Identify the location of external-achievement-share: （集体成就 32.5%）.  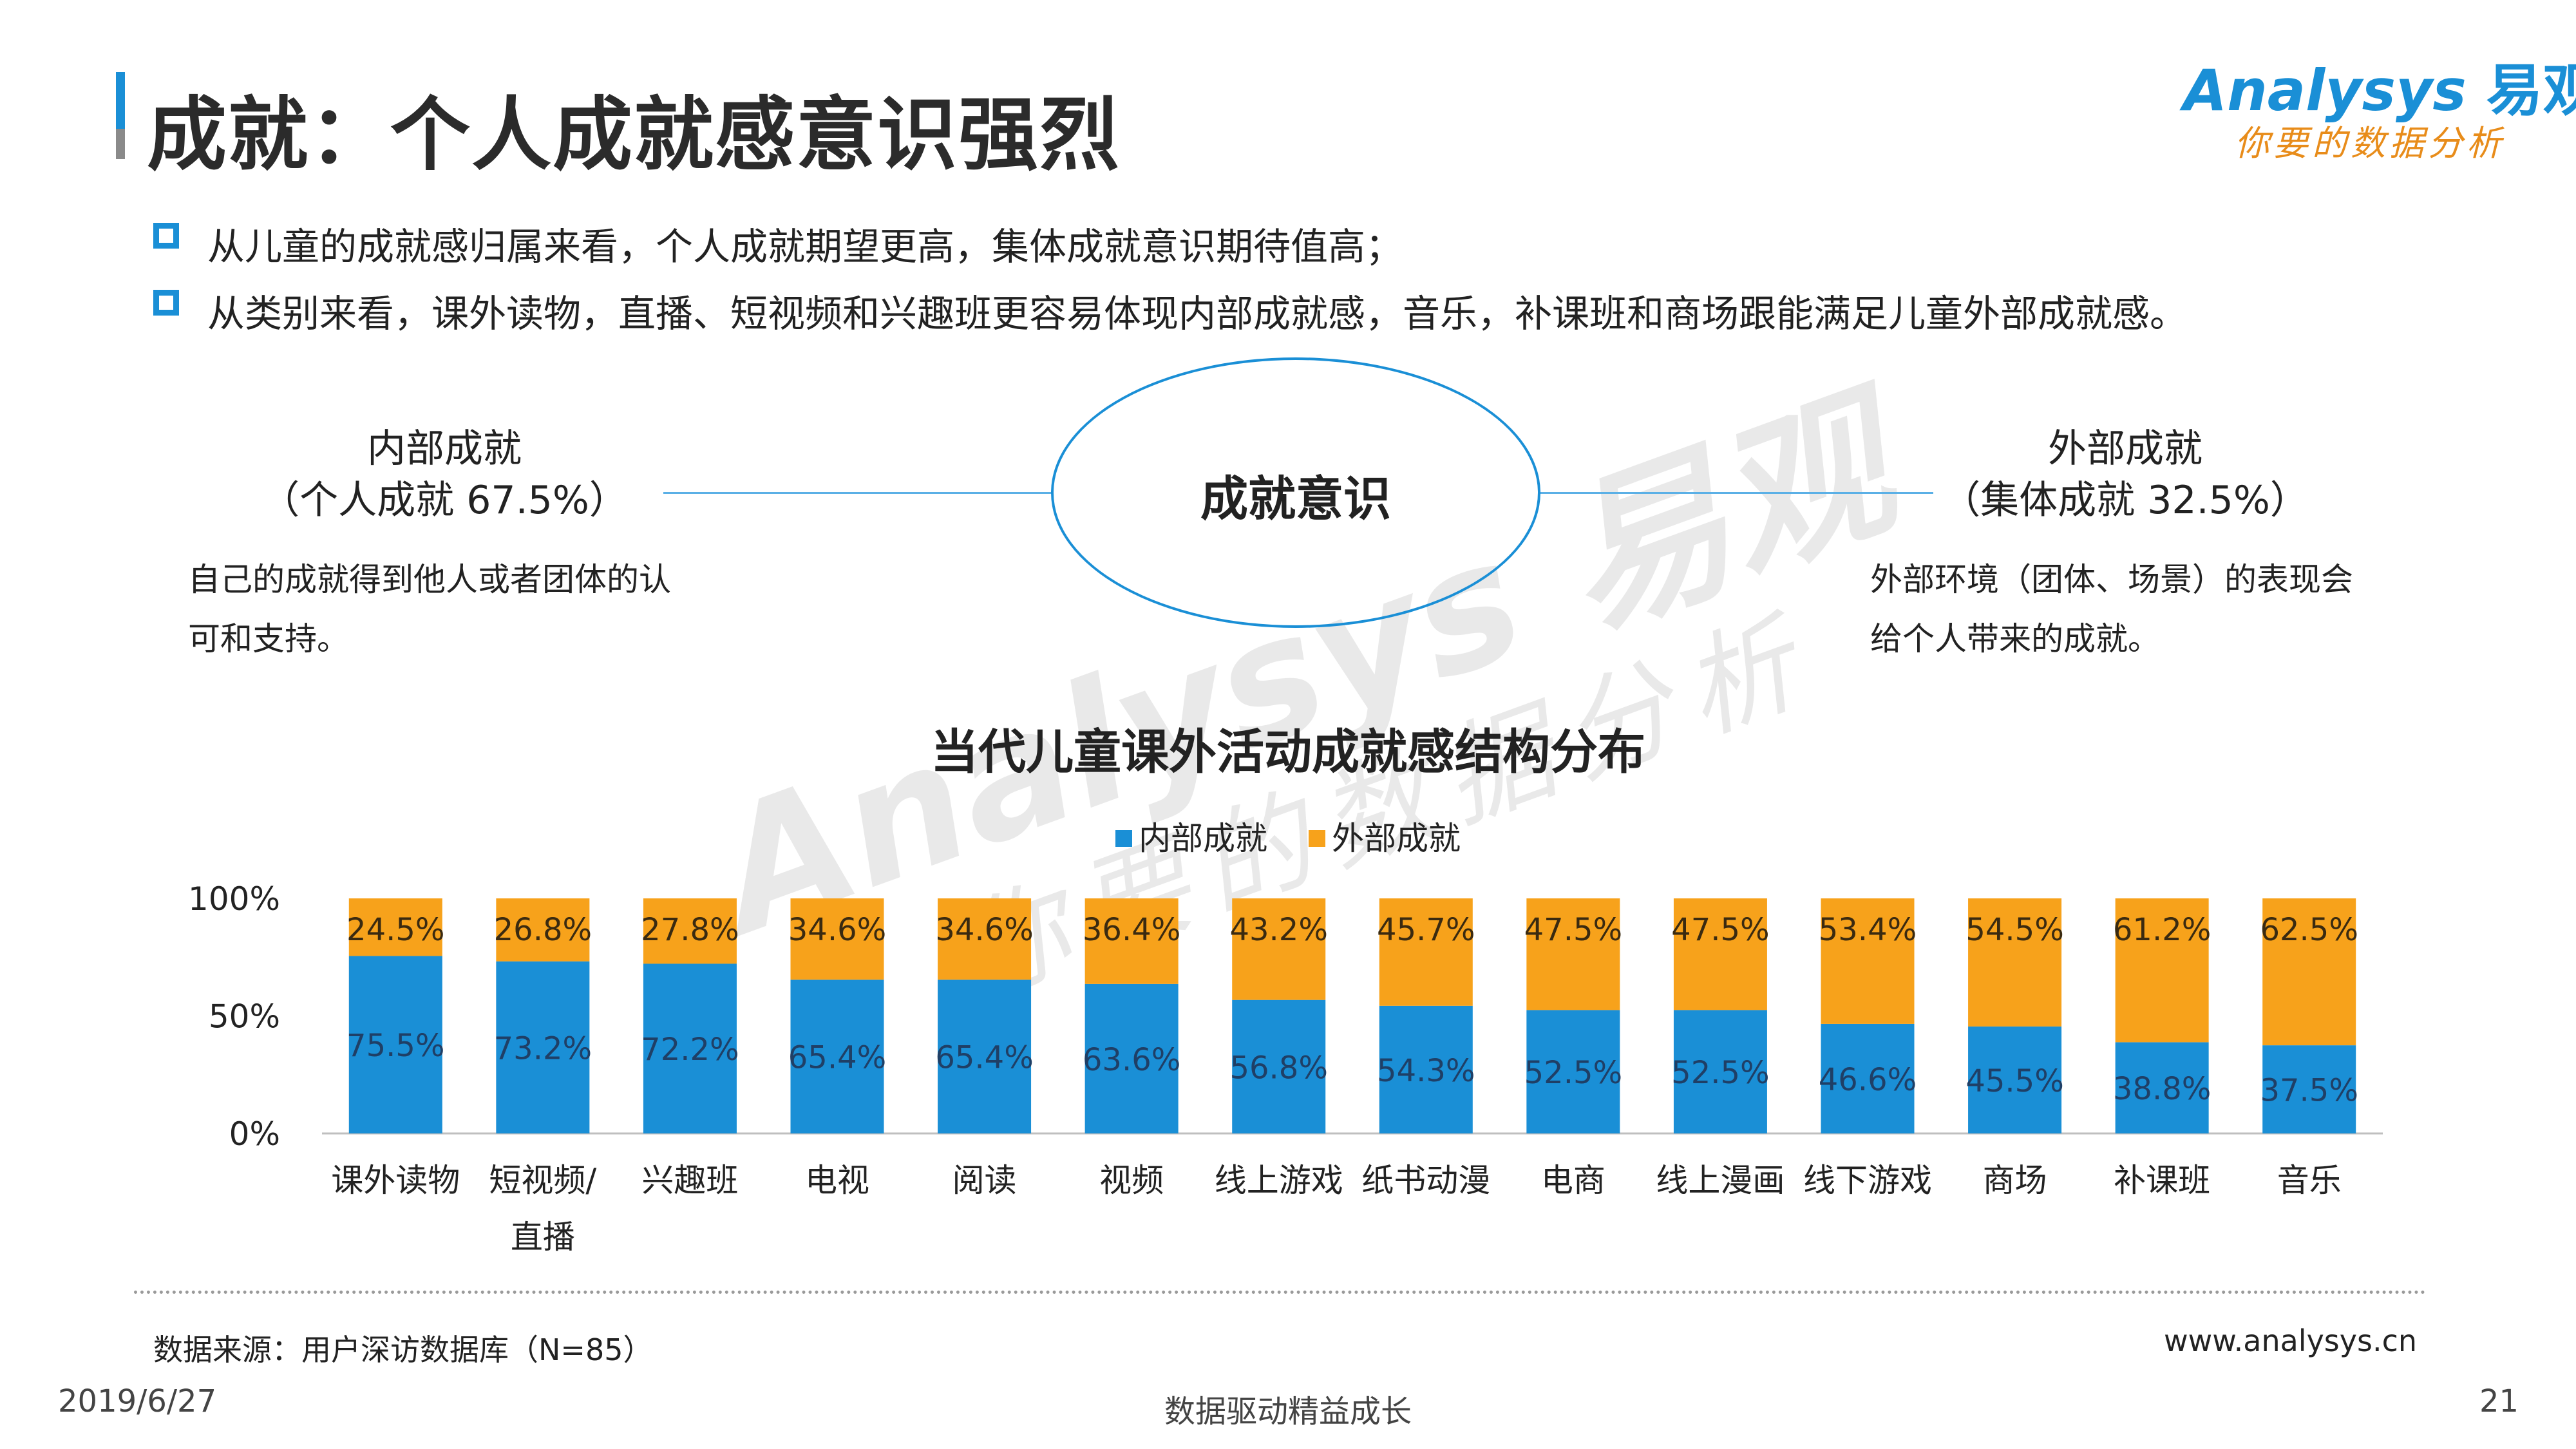
(2125, 500).